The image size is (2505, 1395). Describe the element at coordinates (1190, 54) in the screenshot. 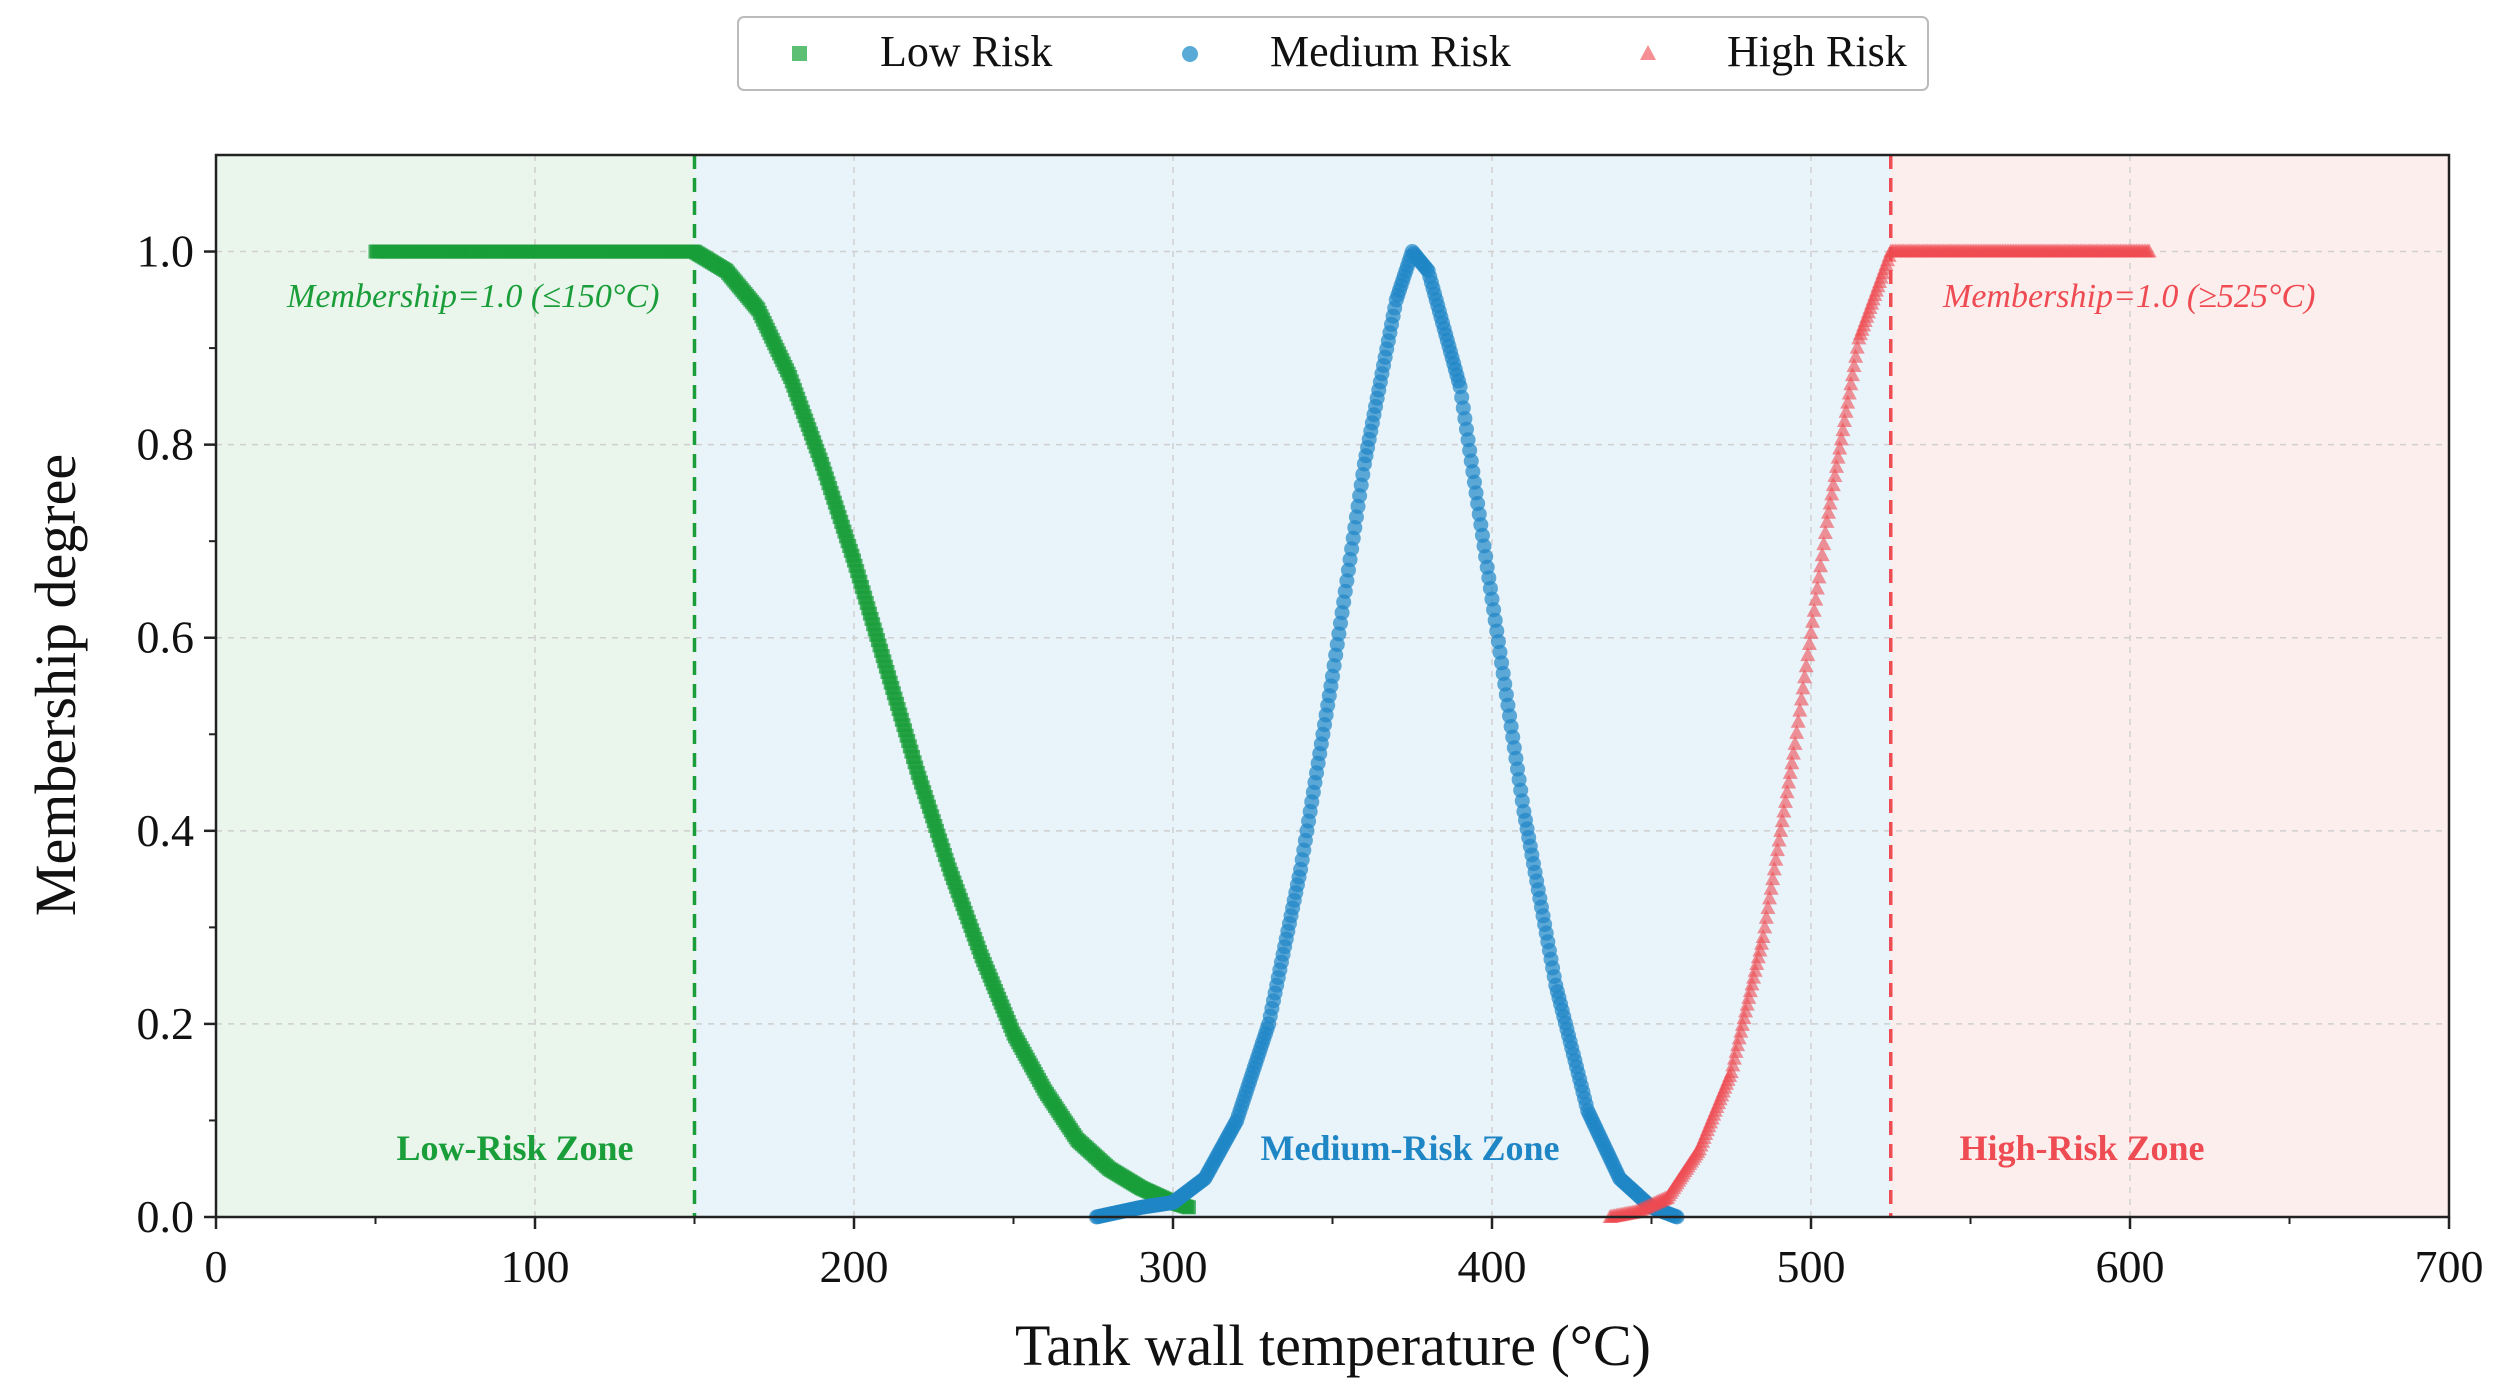

I see `legend-marker-medium` at that location.